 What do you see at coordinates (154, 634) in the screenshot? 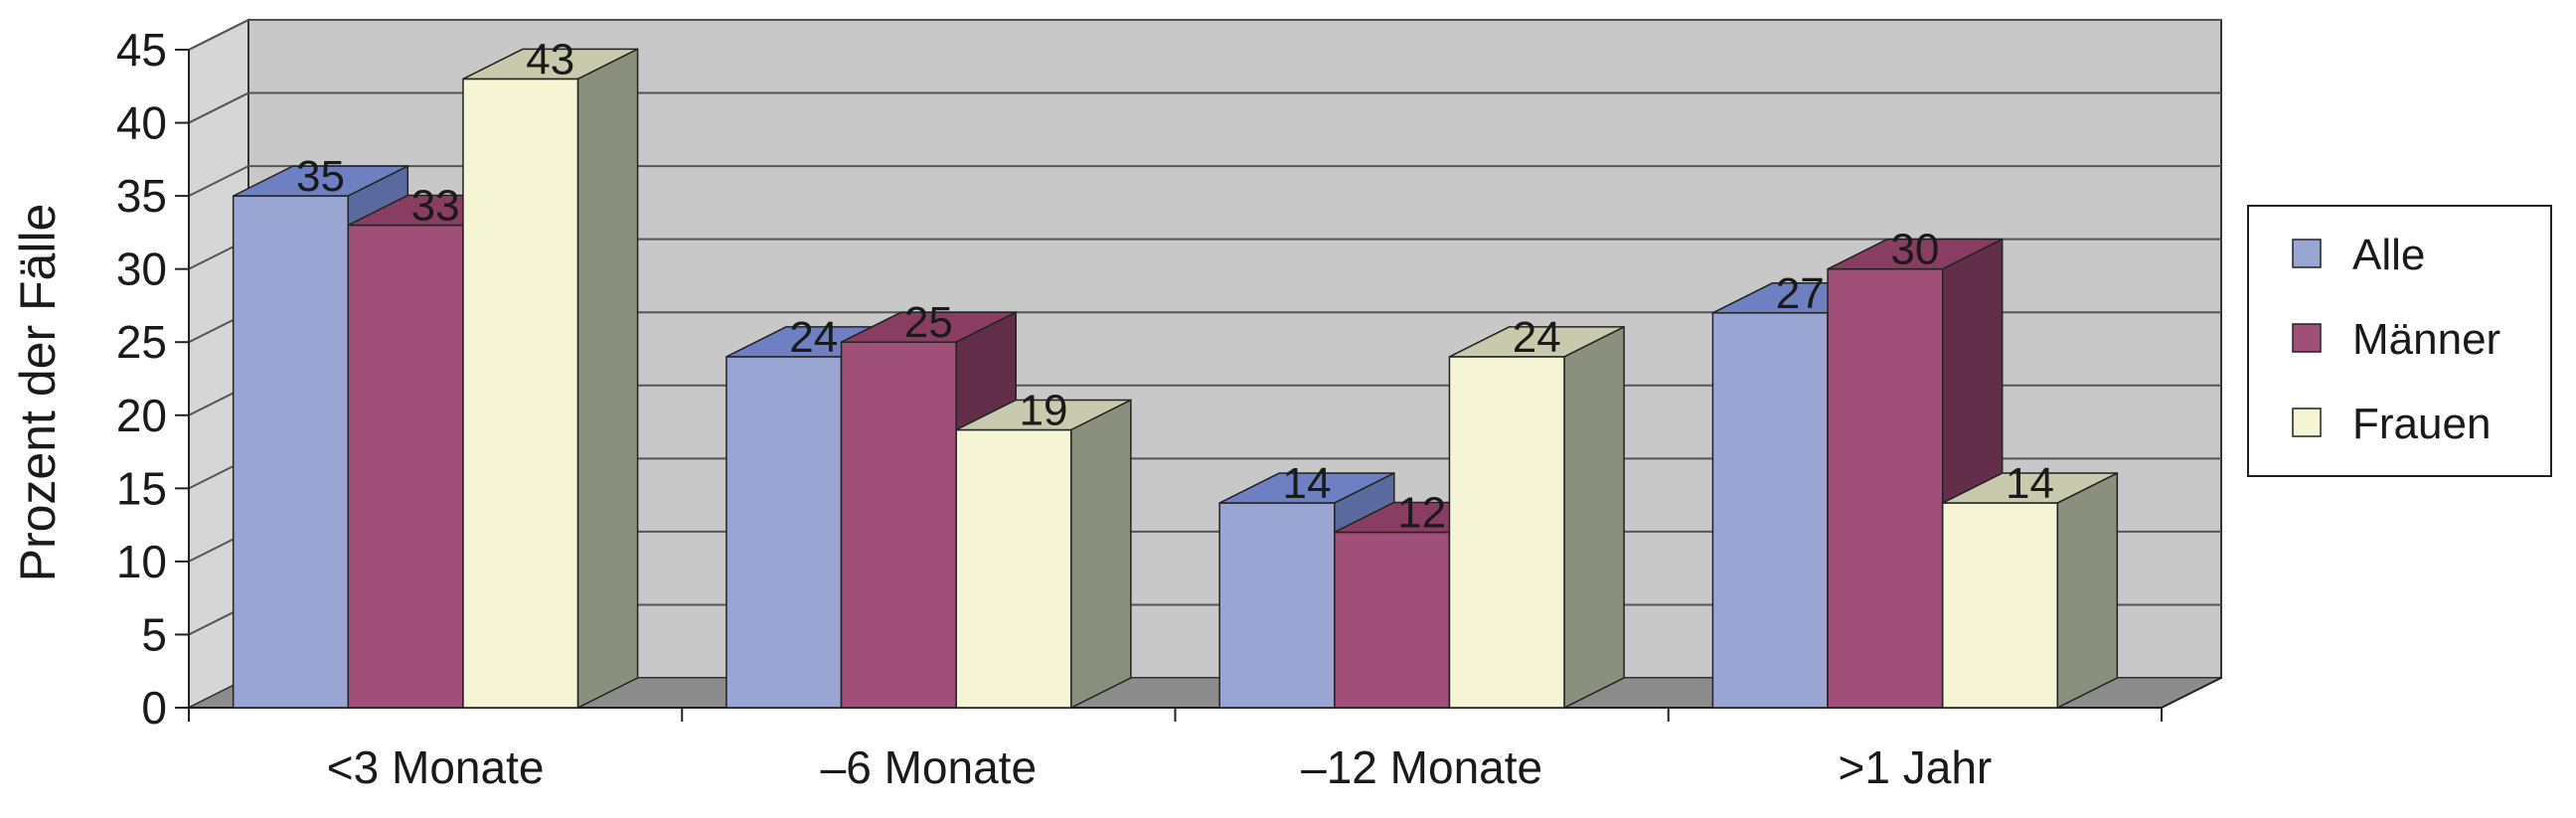
I see `y-tick-label: 5` at bounding box center [154, 634].